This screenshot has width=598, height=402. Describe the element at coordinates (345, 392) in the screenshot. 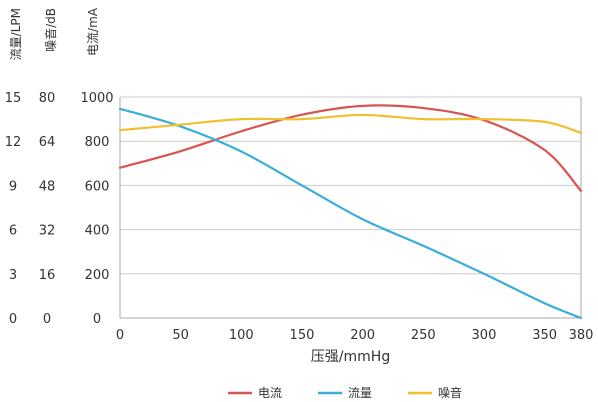

I see `legend: 电流 流量 噪音` at that location.